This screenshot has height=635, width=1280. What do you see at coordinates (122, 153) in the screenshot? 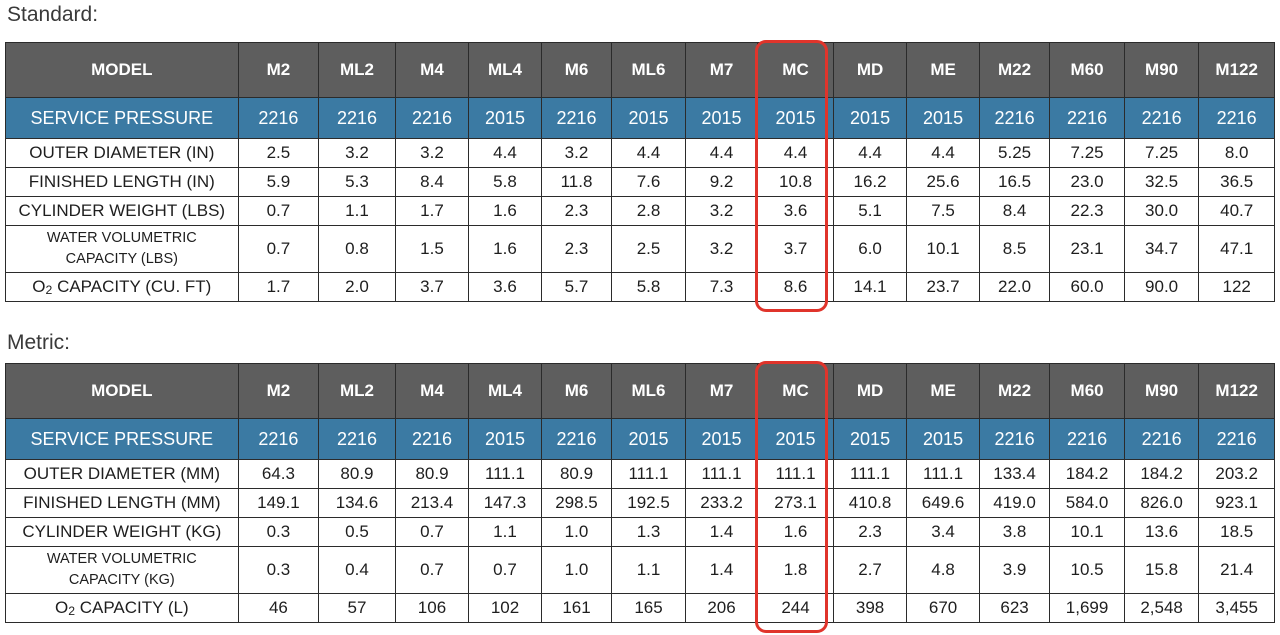
I see `row-label: OUTER DIAMETER (IN)` at bounding box center [122, 153].